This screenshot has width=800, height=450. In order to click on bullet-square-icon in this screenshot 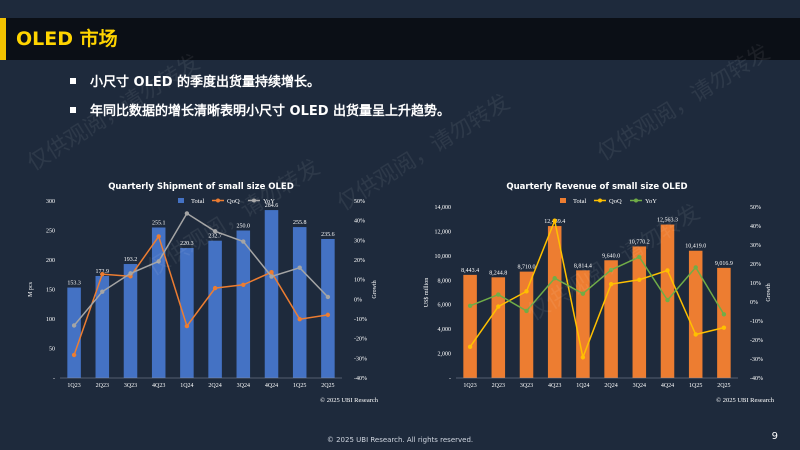, I will do `click(73, 109)`.